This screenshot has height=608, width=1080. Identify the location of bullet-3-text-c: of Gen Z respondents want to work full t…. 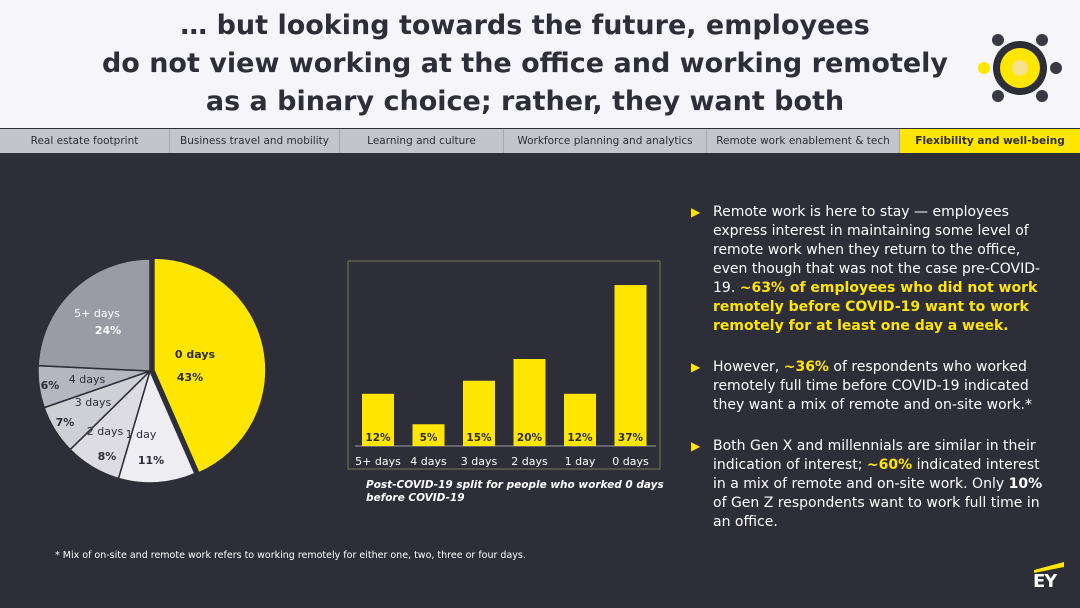
(876, 512).